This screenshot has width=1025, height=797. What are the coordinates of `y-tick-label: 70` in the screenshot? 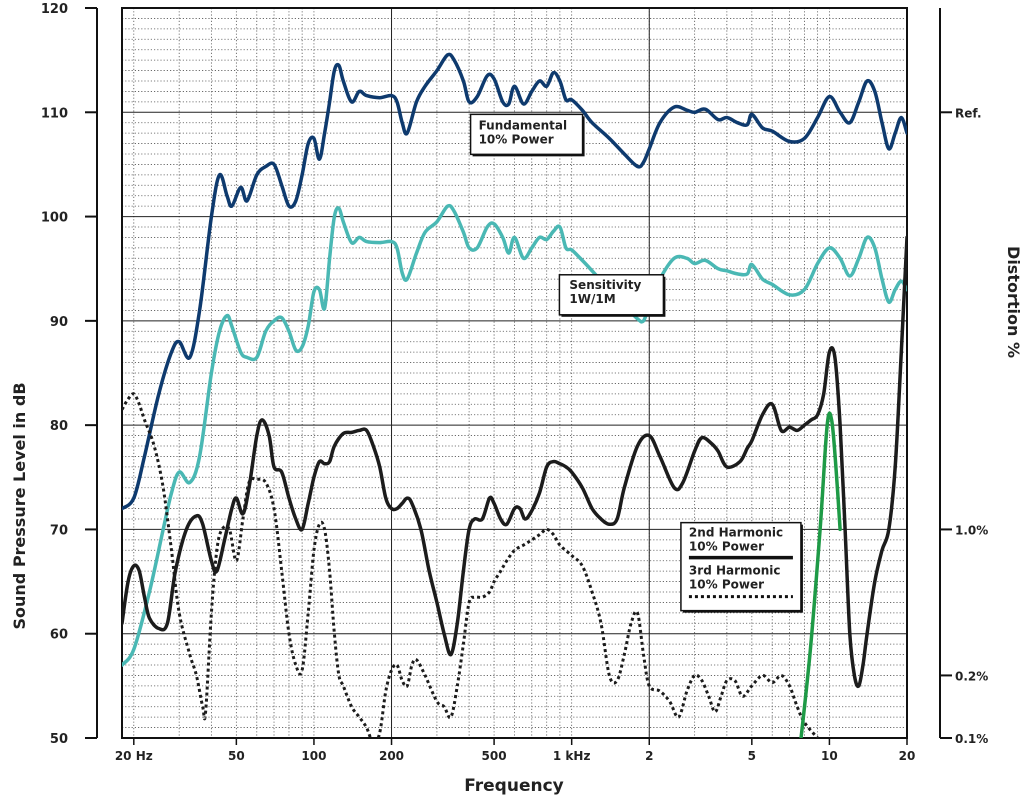 It's located at (59, 530).